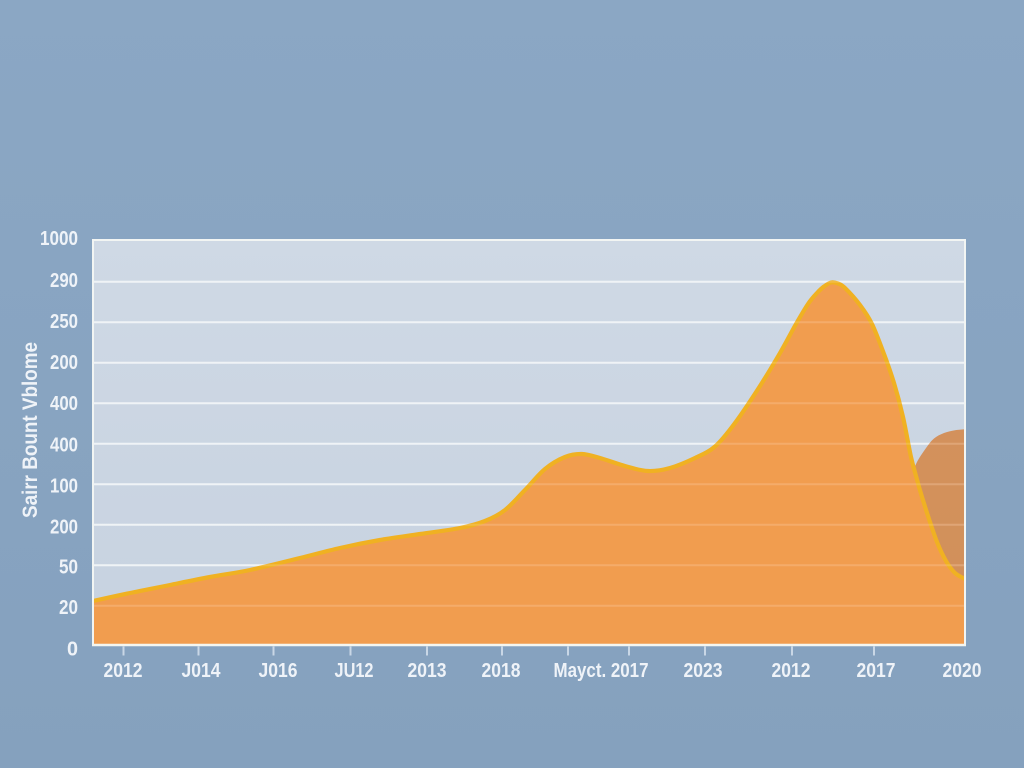  What do you see at coordinates (68, 568) in the screenshot?
I see `svg-text: 50` at bounding box center [68, 568].